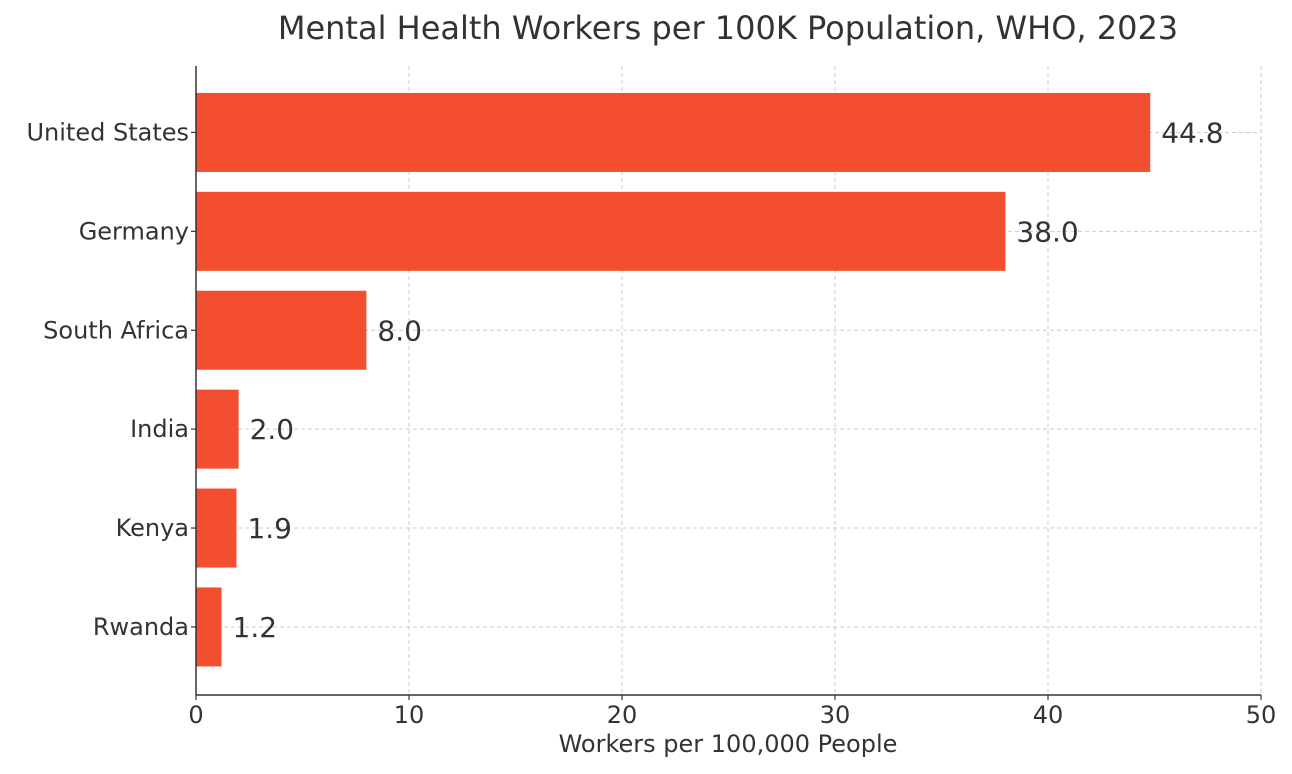 The width and height of the screenshot is (1292, 774). What do you see at coordinates (728, 744) in the screenshot?
I see `x-axis-label: Workers per 100,000 People` at bounding box center [728, 744].